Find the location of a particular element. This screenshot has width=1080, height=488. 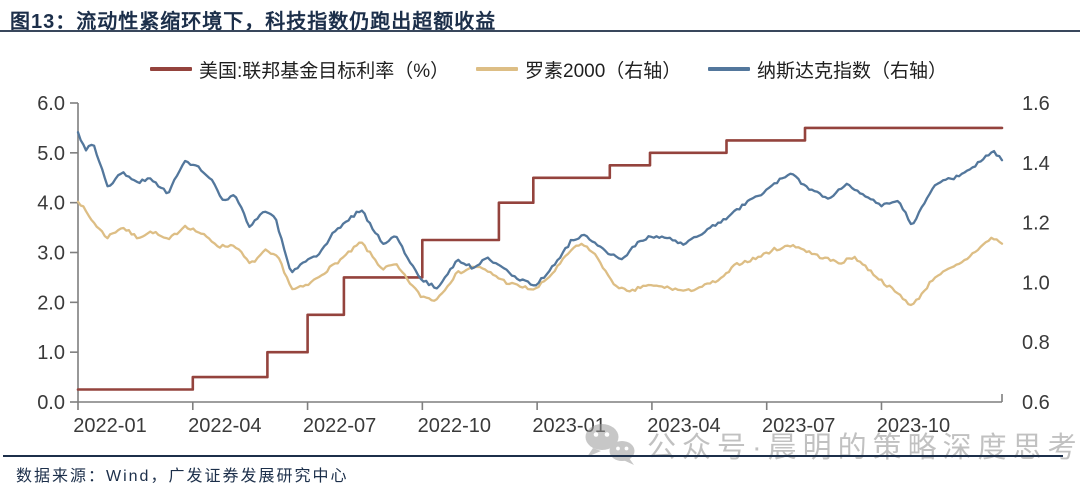

x-tick-label: 2022-04 is located at coordinates (224, 426).